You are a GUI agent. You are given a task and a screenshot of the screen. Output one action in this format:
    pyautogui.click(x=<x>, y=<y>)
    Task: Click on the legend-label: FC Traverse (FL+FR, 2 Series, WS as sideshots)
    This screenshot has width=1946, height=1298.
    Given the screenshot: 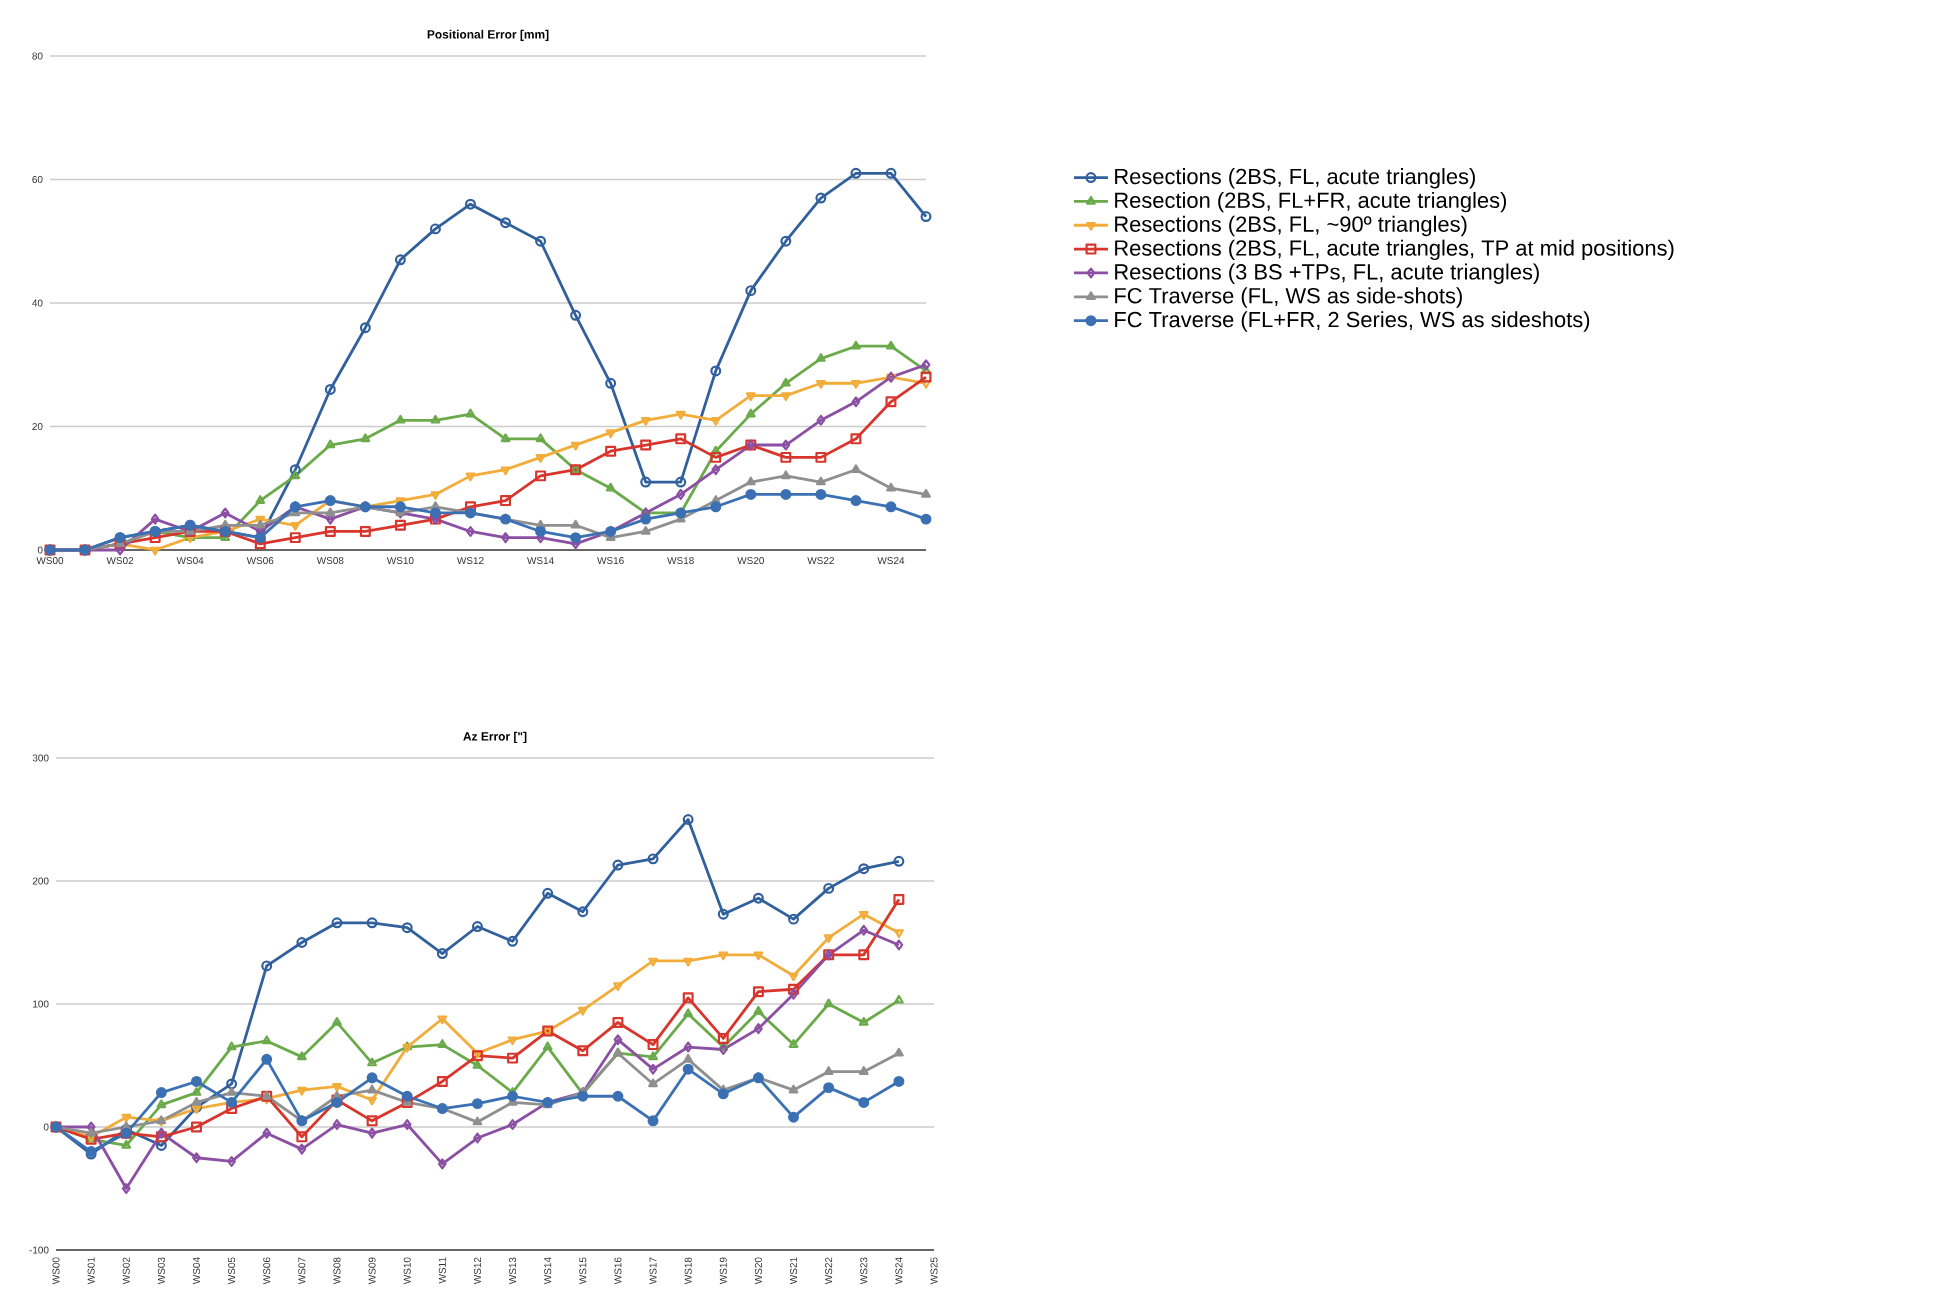 What is the action you would take?
    pyautogui.click(x=1352, y=321)
    